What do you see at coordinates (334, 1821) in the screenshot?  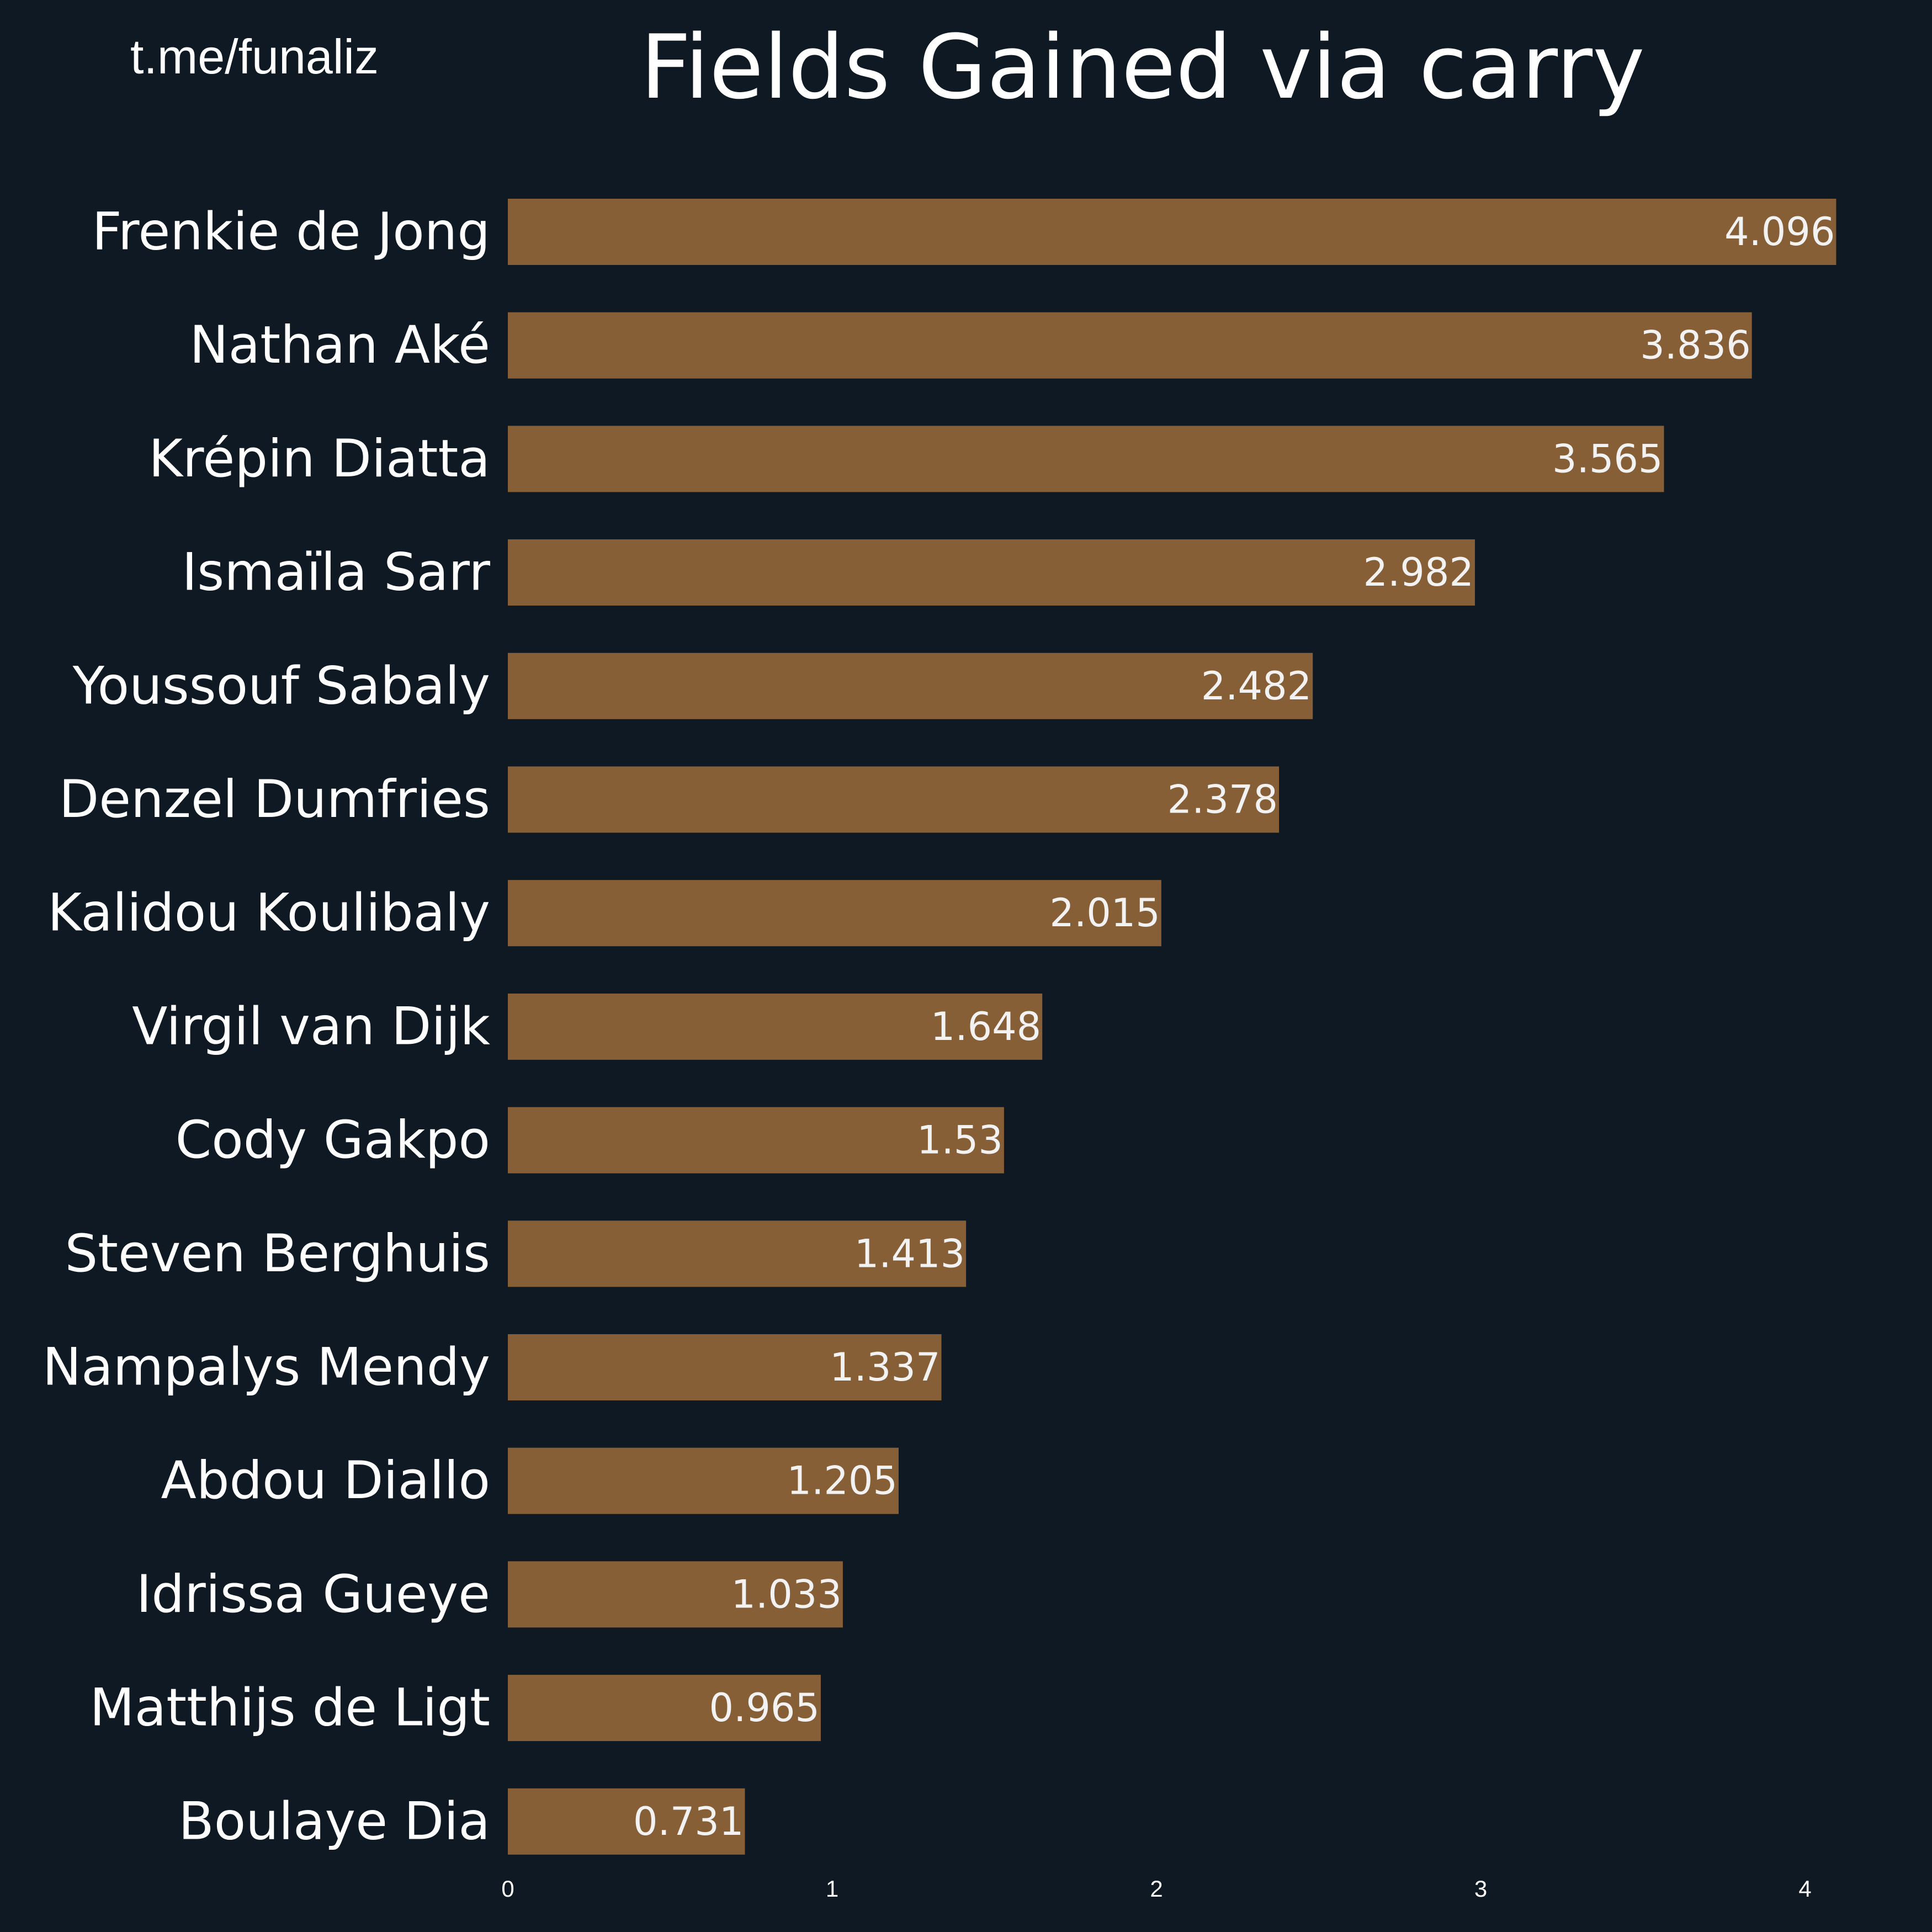 I see `category-label: Boulaye Dia` at bounding box center [334, 1821].